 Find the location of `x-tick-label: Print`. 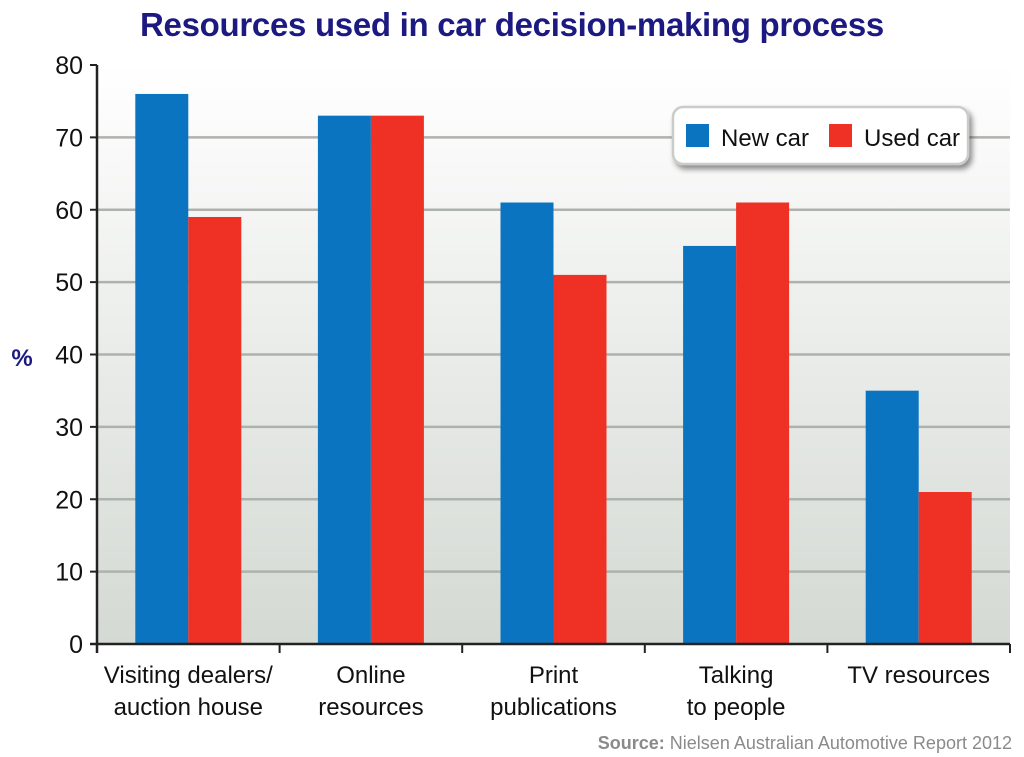

x-tick-label: Print is located at coordinates (554, 675).